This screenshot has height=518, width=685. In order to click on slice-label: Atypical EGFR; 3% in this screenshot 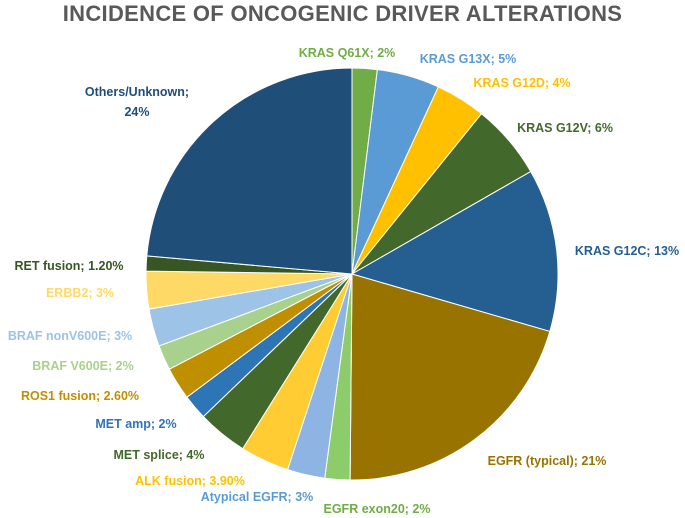, I will do `click(257, 497)`.